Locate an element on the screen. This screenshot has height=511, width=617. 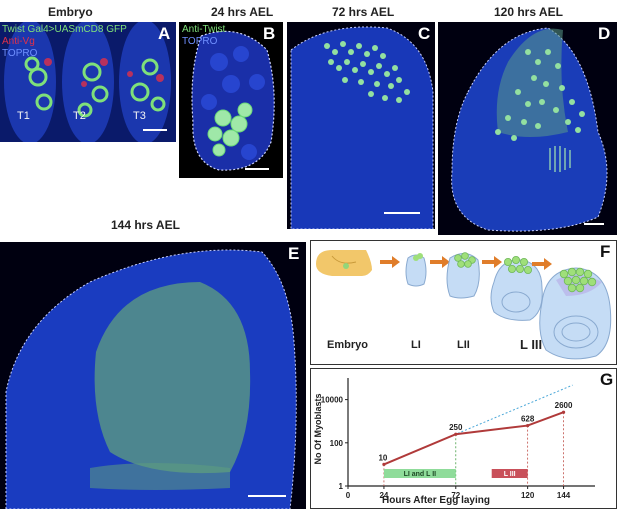
panel-c-micrograph is located at coordinates (361, 125).